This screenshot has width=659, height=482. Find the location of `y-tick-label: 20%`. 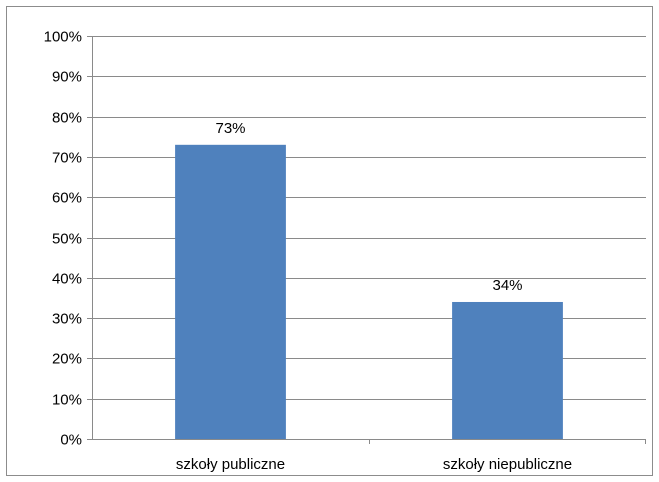

y-tick-label: 20% is located at coordinates (67, 359).